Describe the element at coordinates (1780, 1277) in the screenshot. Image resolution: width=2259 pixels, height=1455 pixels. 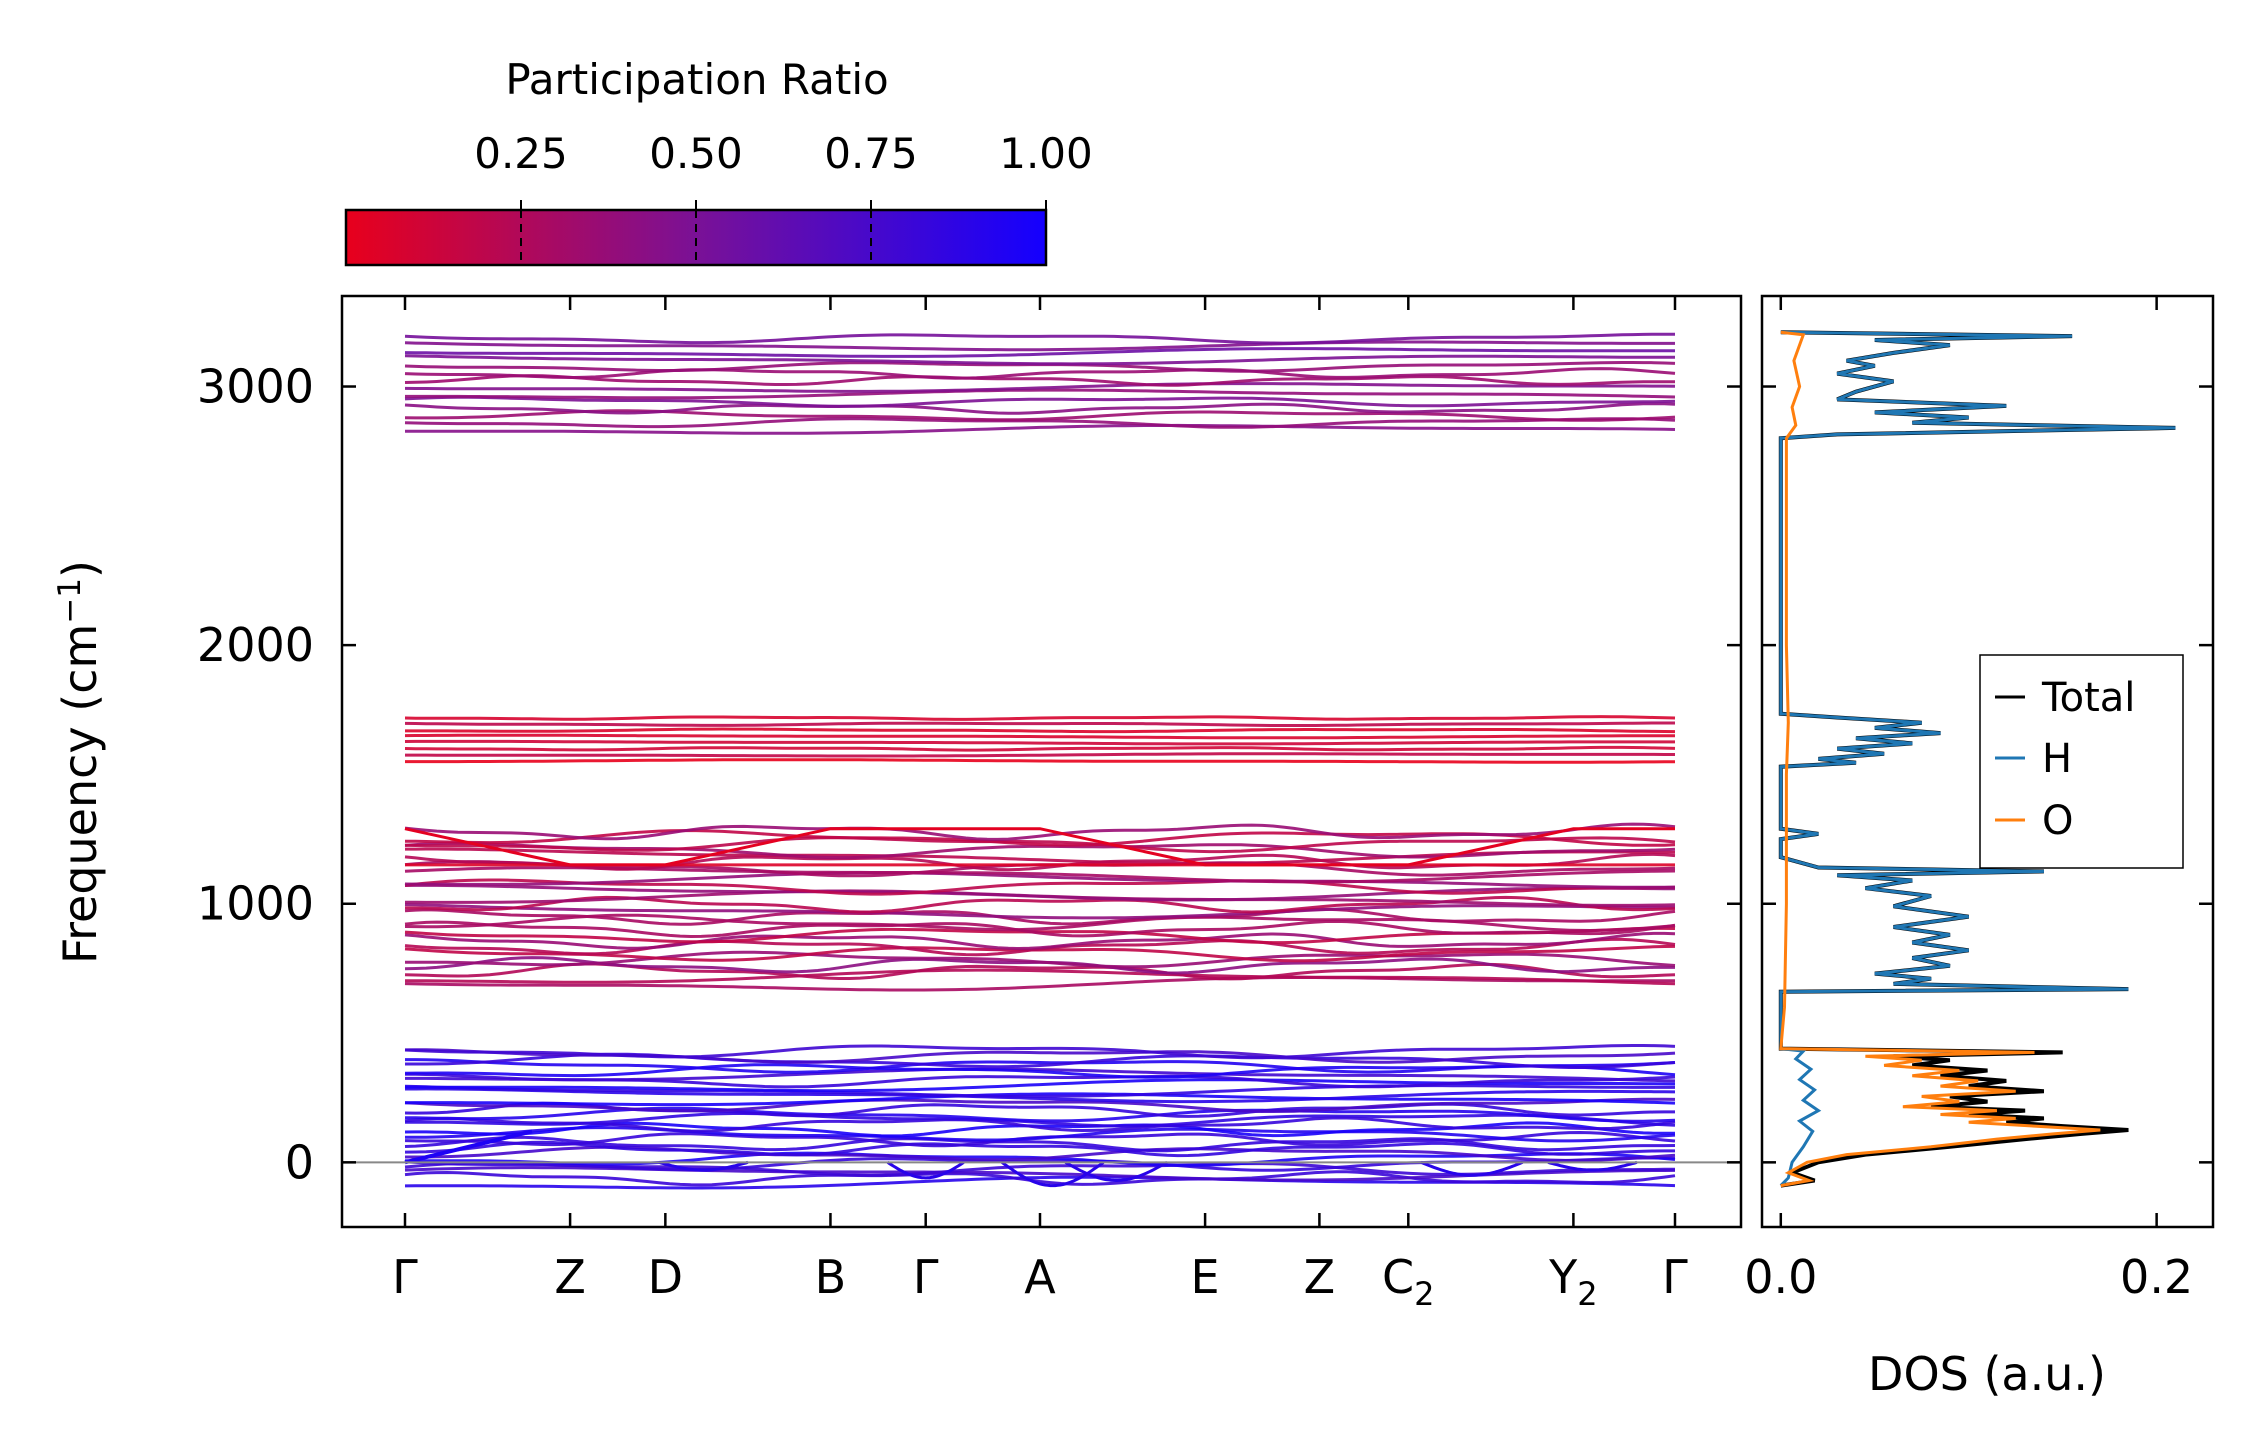
I see `dos-tick-label: 0.0` at that location.